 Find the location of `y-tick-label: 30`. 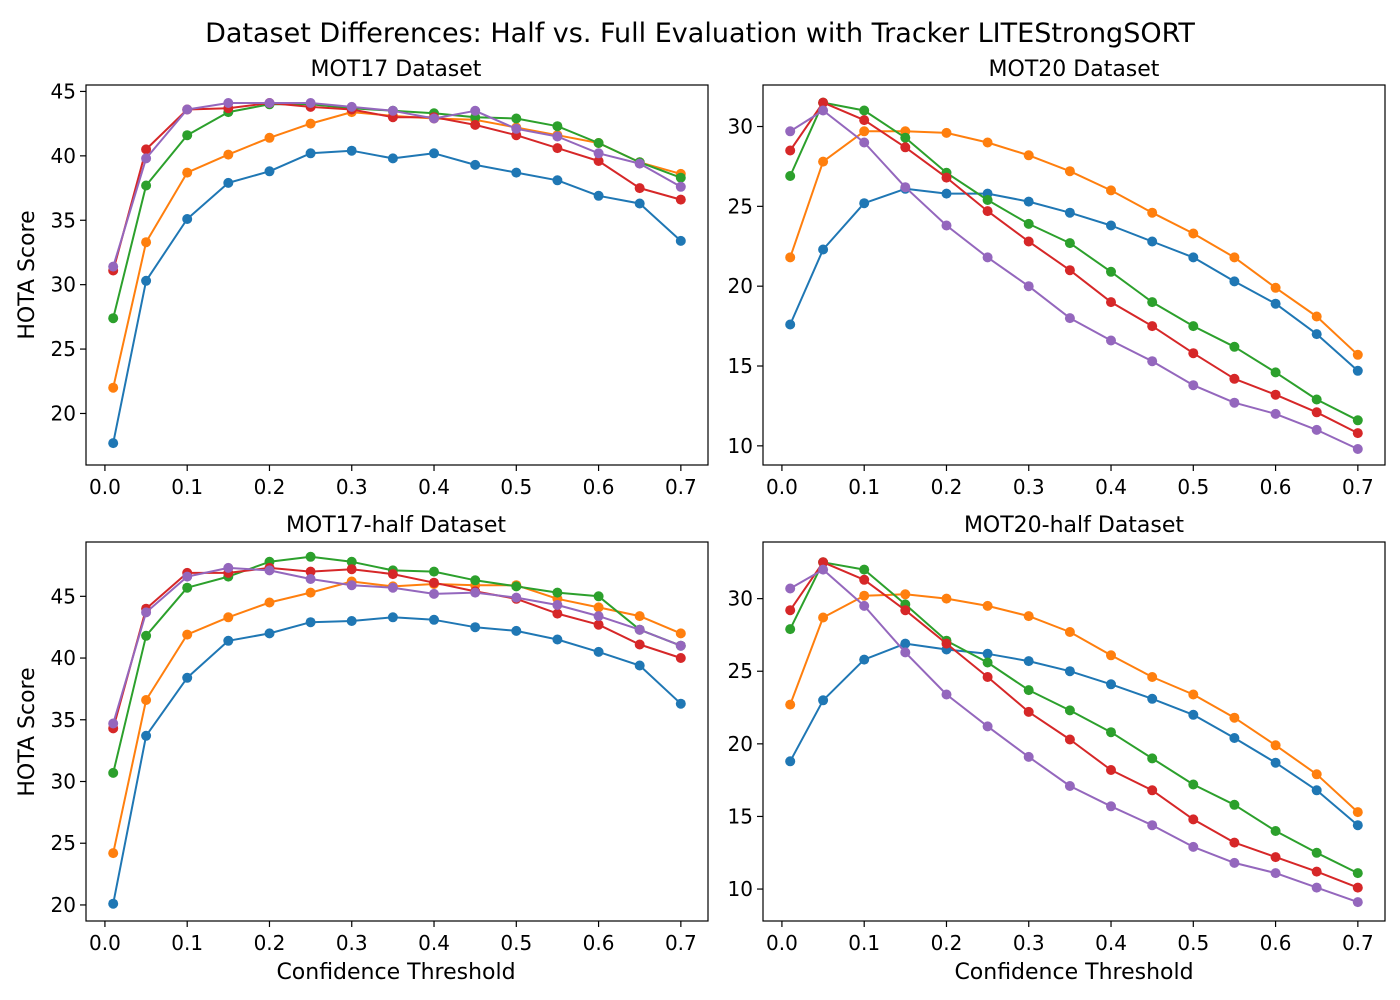

y-tick-label: 30 is located at coordinates (63, 285).